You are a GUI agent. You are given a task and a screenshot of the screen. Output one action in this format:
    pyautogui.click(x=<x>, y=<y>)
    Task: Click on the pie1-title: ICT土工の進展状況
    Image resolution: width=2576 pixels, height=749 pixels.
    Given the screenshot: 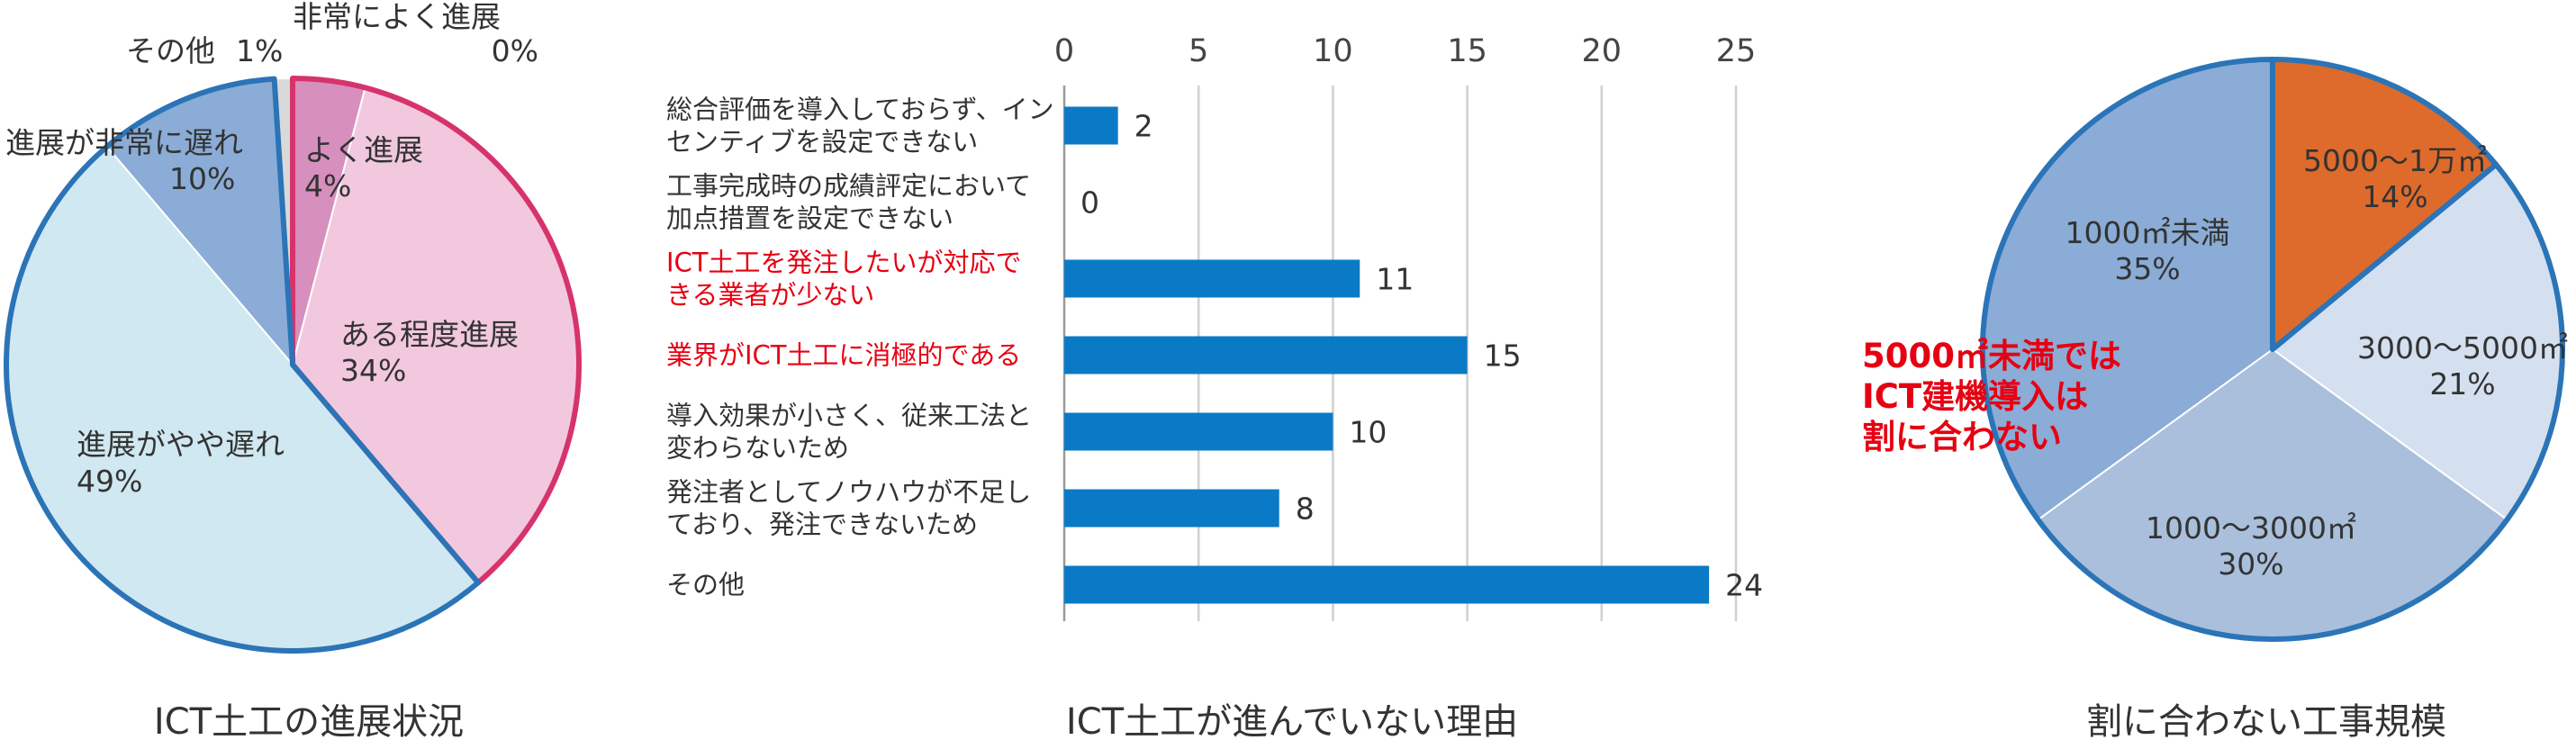 What is the action you would take?
    pyautogui.click(x=309, y=722)
    